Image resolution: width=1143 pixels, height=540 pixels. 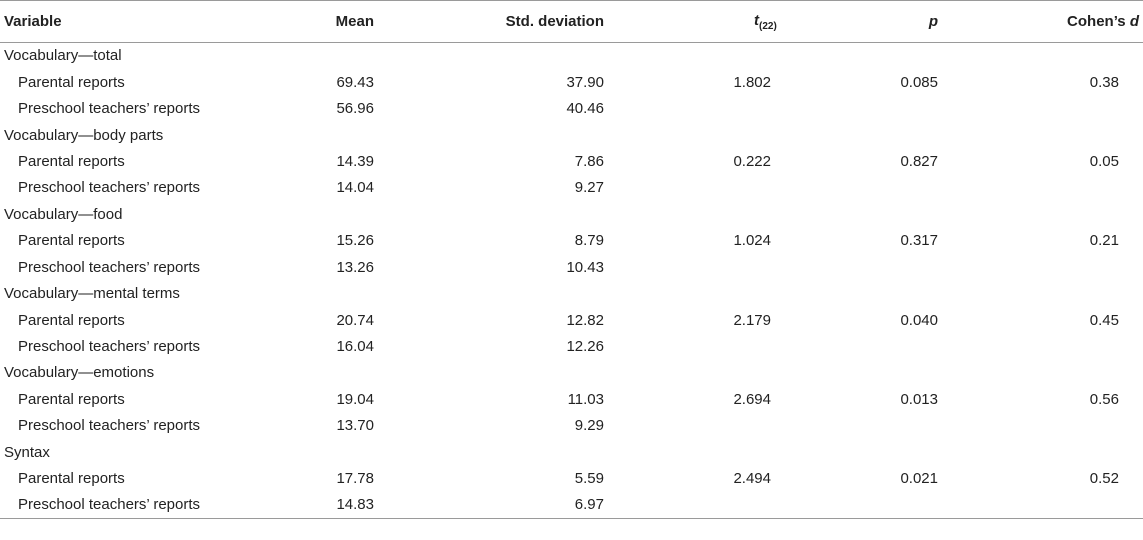 I want to click on header-p-value: p, so click(x=854, y=21).